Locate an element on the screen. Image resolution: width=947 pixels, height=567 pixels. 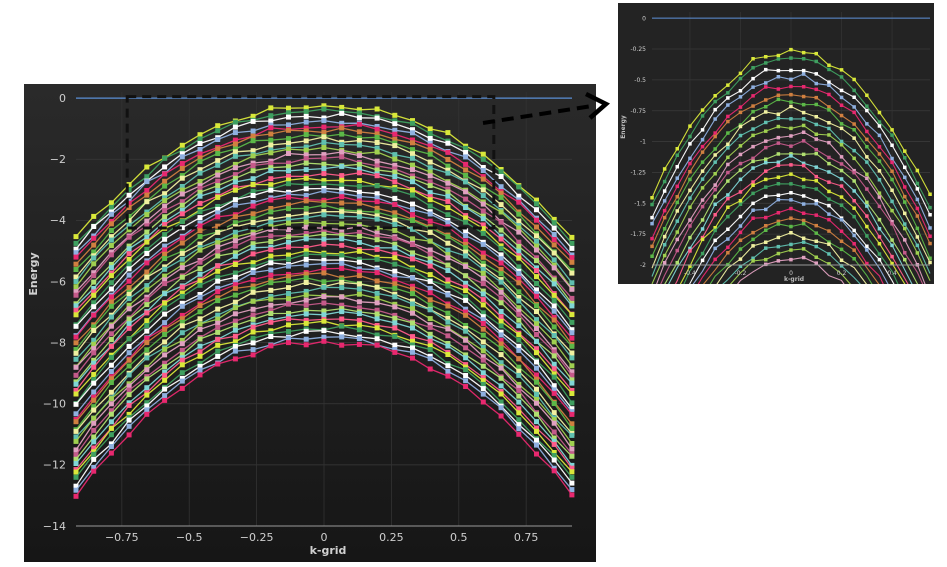
zoom-region-box is located at coordinates (310, 162).